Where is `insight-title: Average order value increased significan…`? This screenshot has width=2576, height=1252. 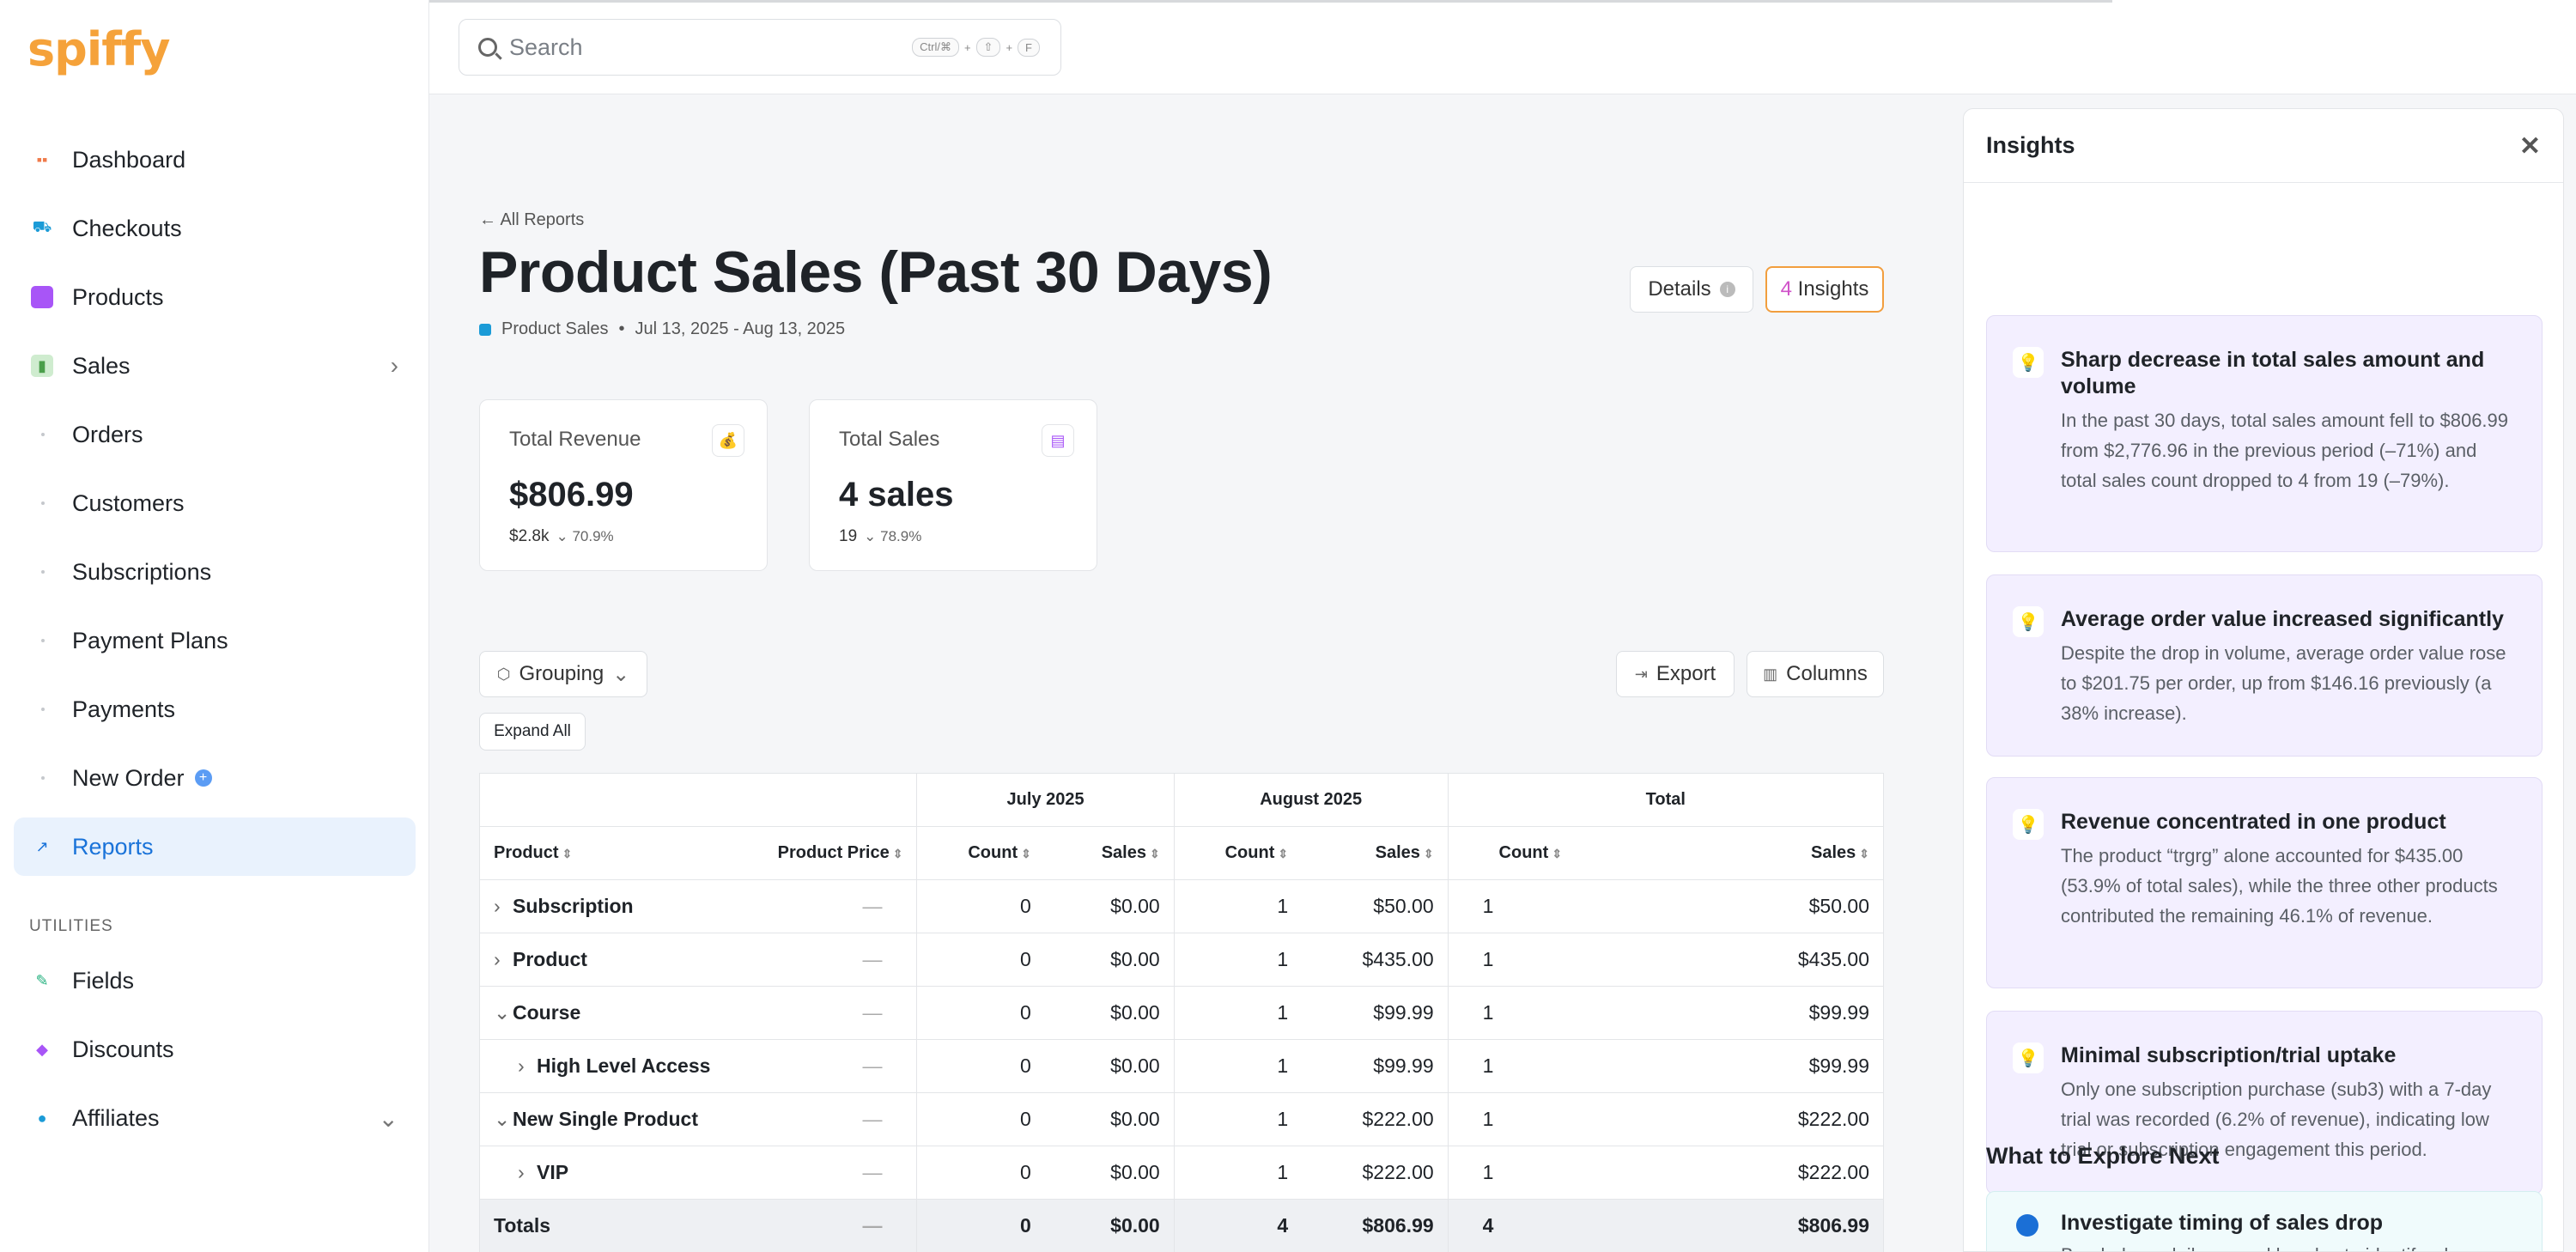 insight-title: Average order value increased significan… is located at coordinates (2282, 619).